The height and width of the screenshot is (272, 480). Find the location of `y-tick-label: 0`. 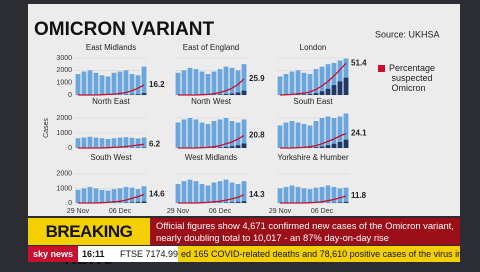

y-tick-label: 0 is located at coordinates (70, 203).